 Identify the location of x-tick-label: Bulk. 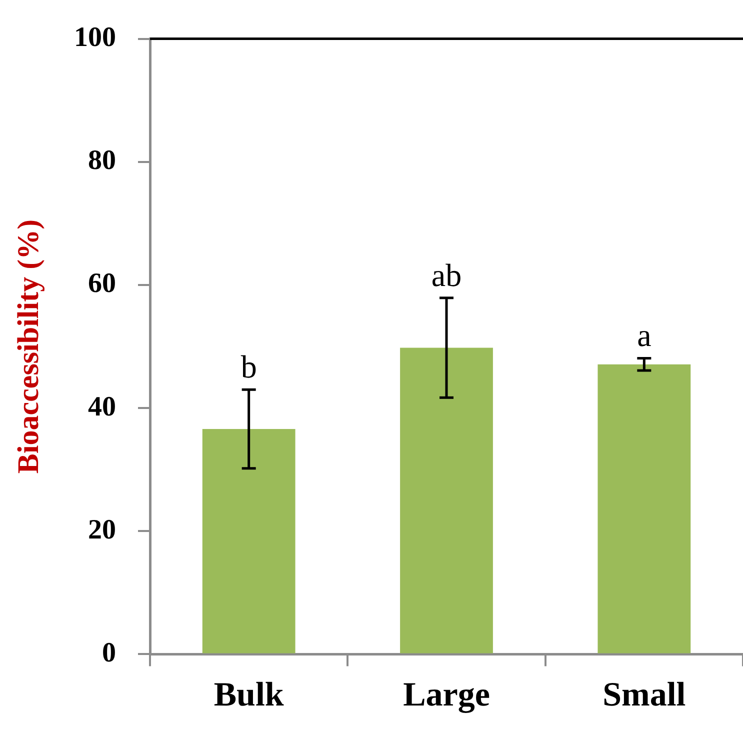
(249, 695).